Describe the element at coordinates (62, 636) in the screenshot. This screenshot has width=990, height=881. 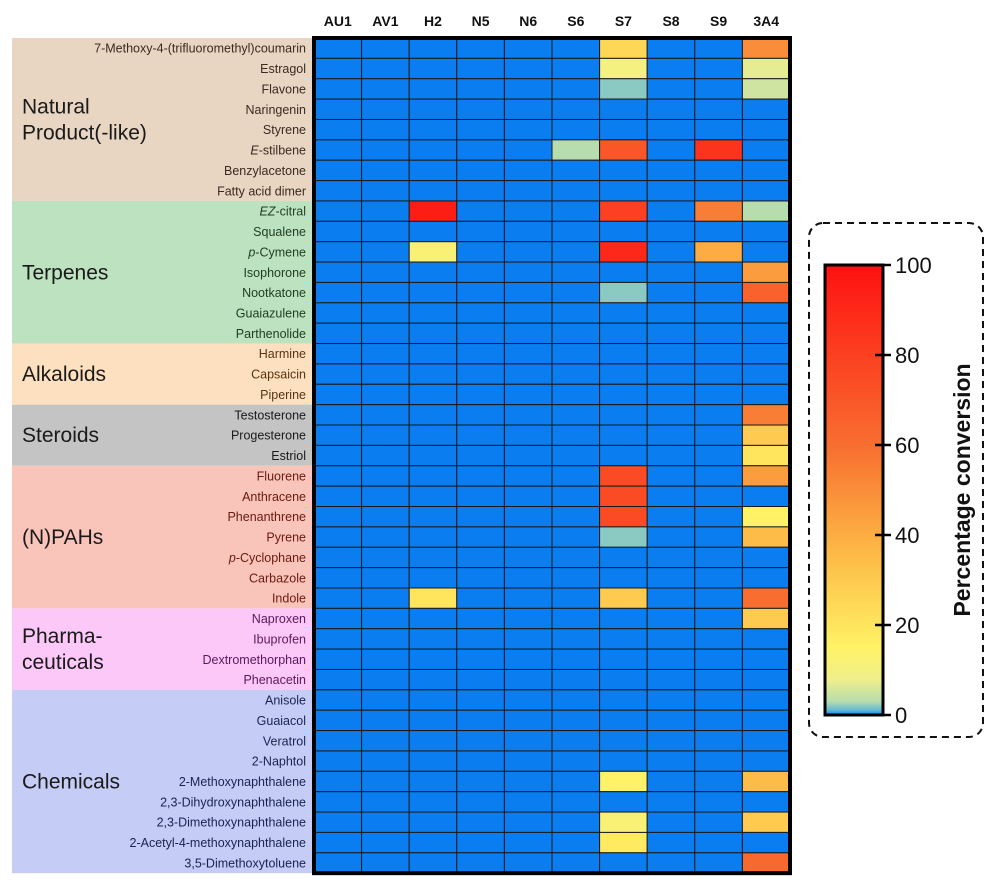
I see `group-label: Pharma-` at that location.